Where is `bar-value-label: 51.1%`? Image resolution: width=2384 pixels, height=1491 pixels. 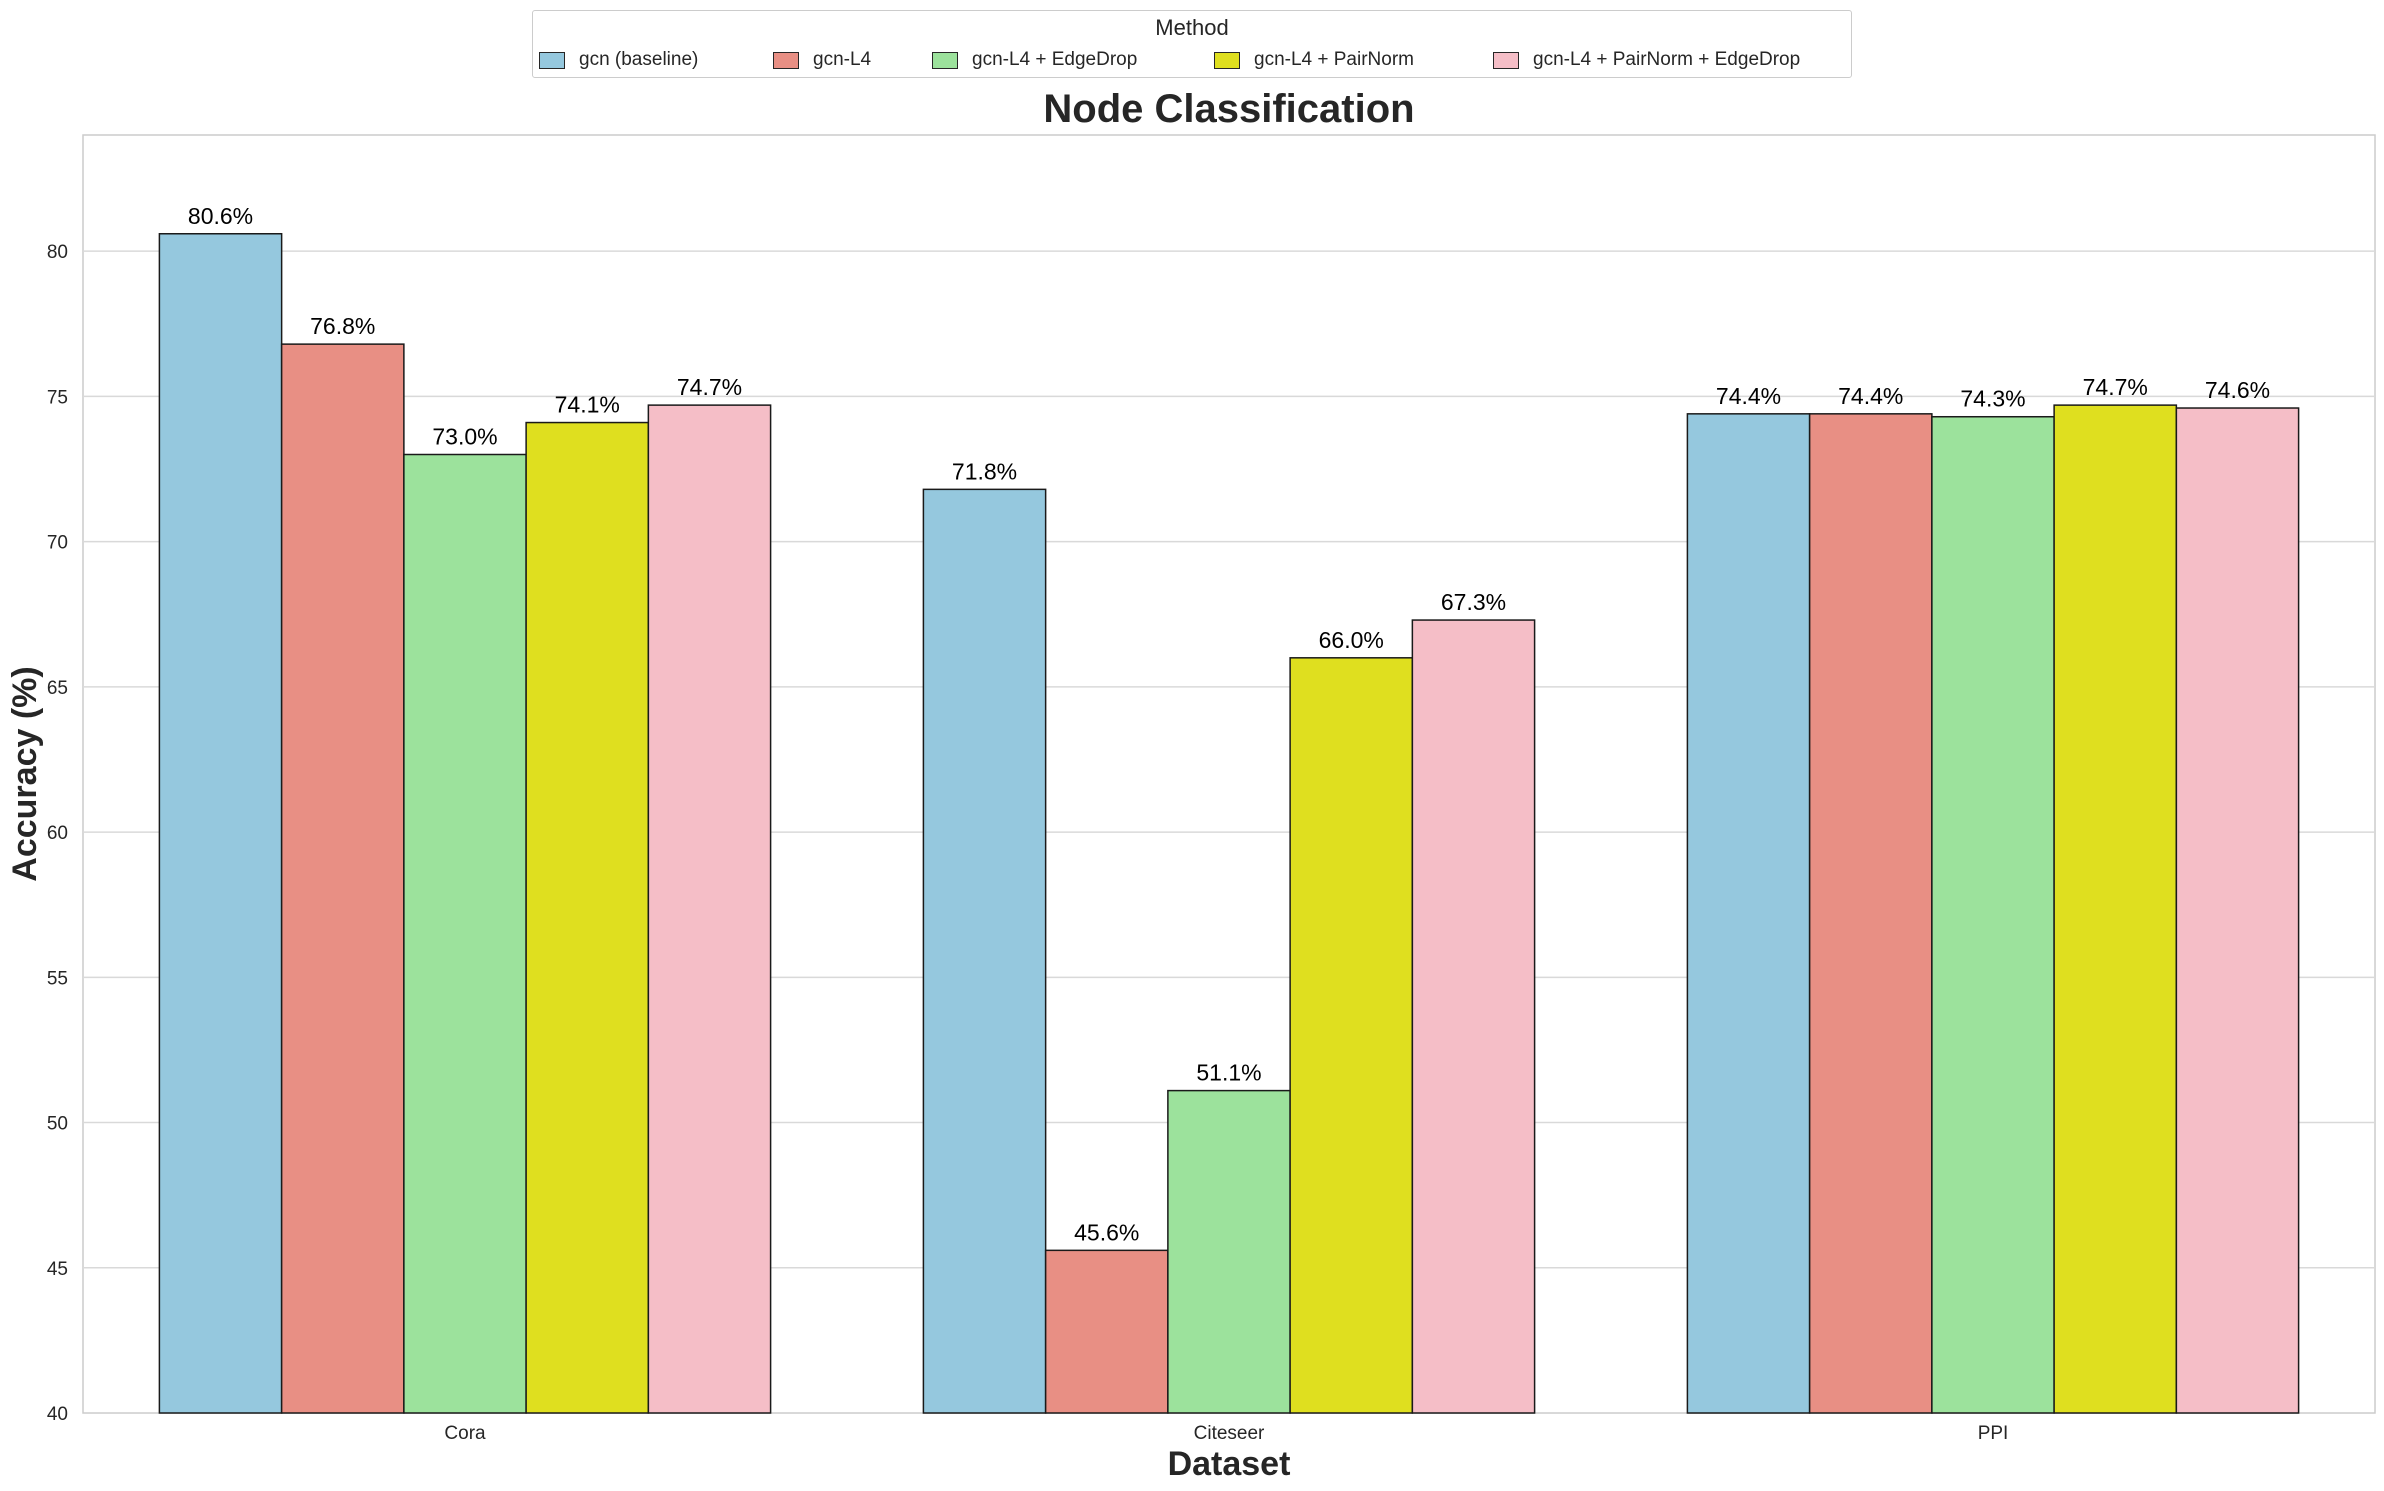 bar-value-label: 51.1% is located at coordinates (1228, 1073).